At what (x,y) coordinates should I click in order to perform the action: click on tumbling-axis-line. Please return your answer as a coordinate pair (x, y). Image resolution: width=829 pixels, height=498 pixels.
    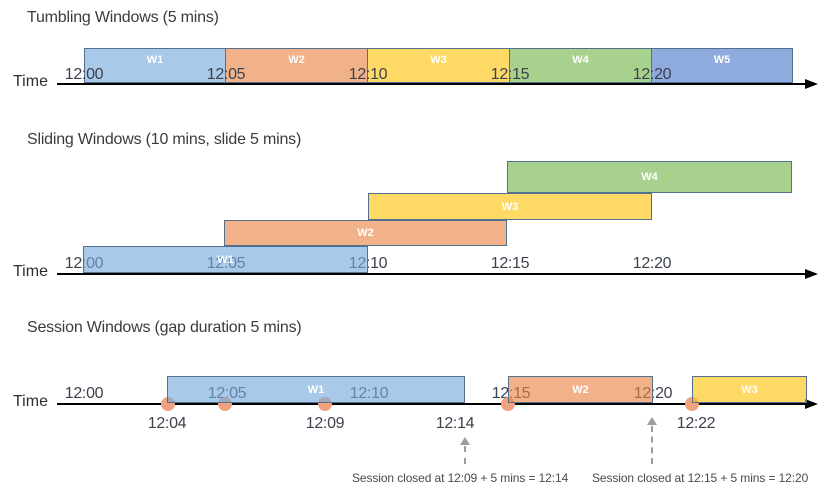
    Looking at the image, I should click on (434, 84).